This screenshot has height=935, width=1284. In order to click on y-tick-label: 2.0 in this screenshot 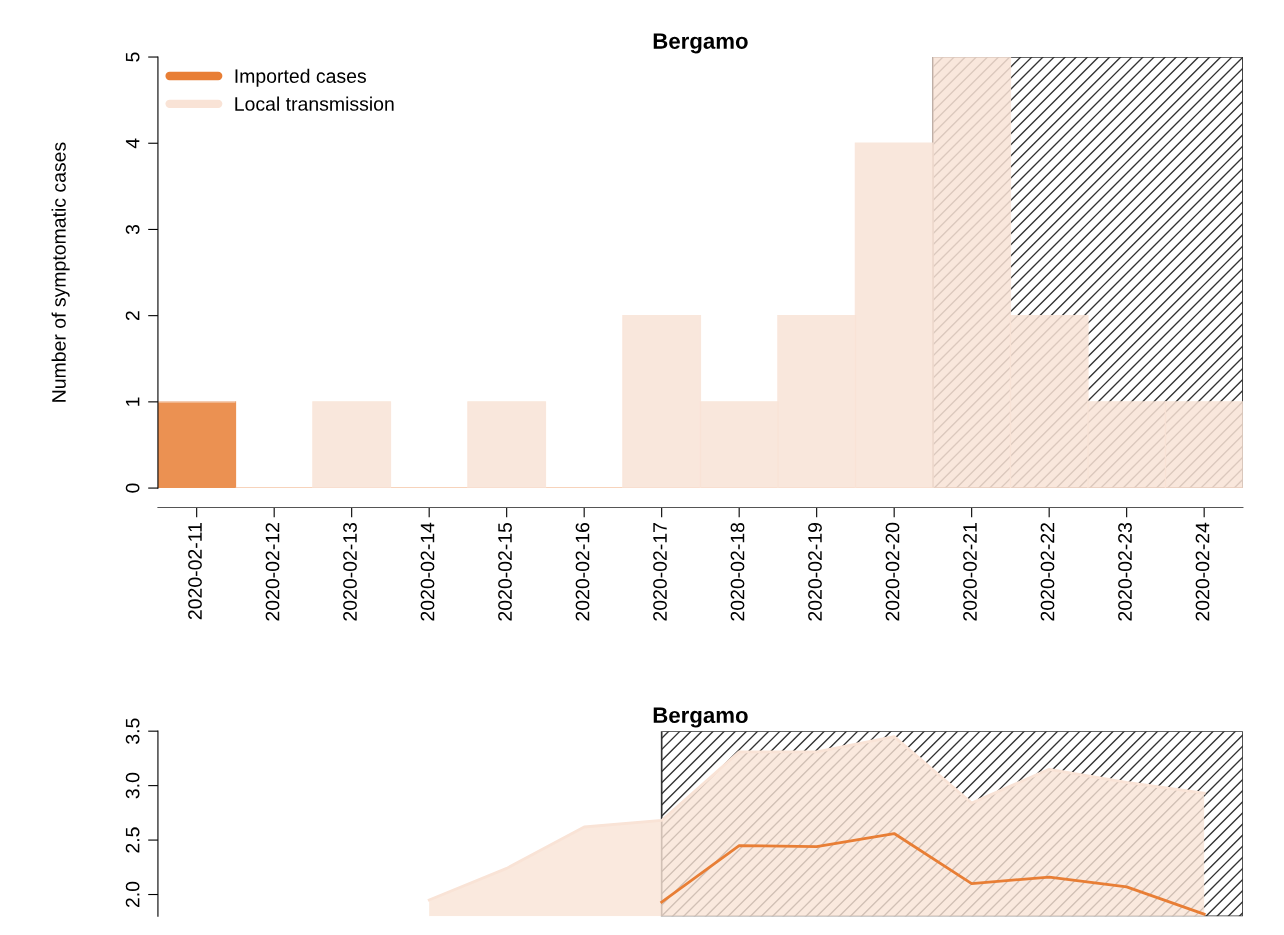, I will do `click(132, 894)`.